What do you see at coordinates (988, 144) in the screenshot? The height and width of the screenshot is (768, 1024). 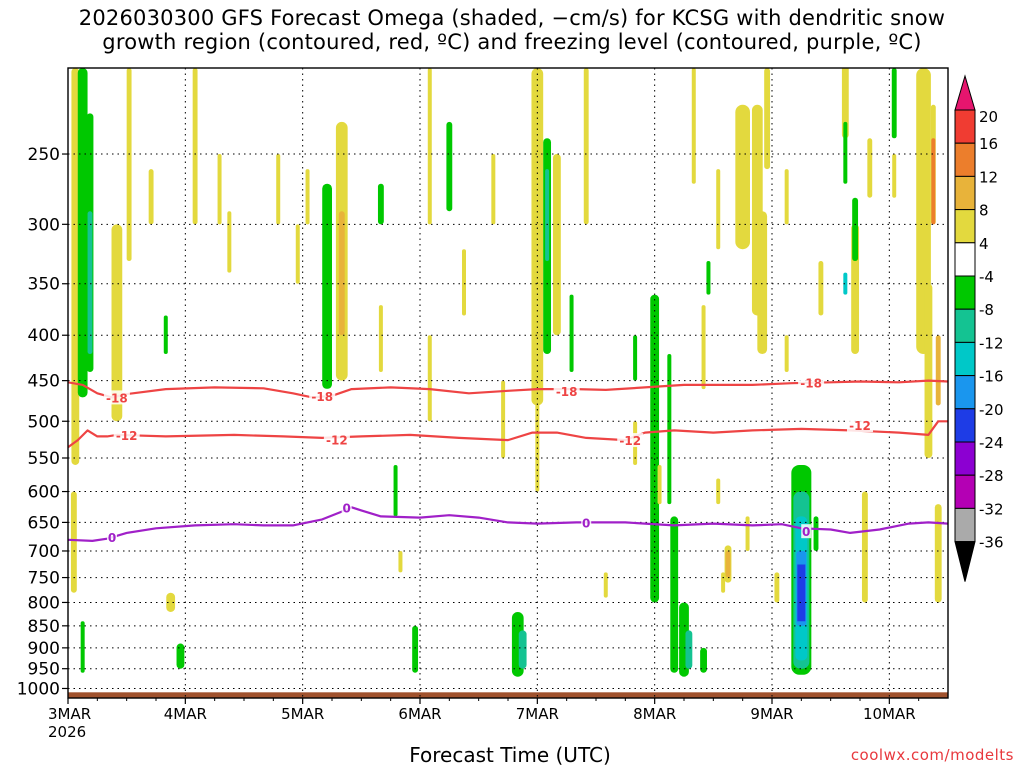 I see `colorbar-label: 16` at bounding box center [988, 144].